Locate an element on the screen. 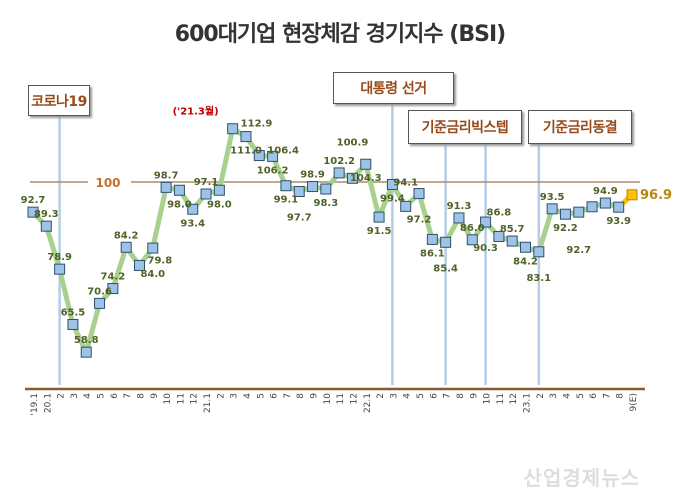  watermark: 산업경제뉴스 is located at coordinates (581, 478).